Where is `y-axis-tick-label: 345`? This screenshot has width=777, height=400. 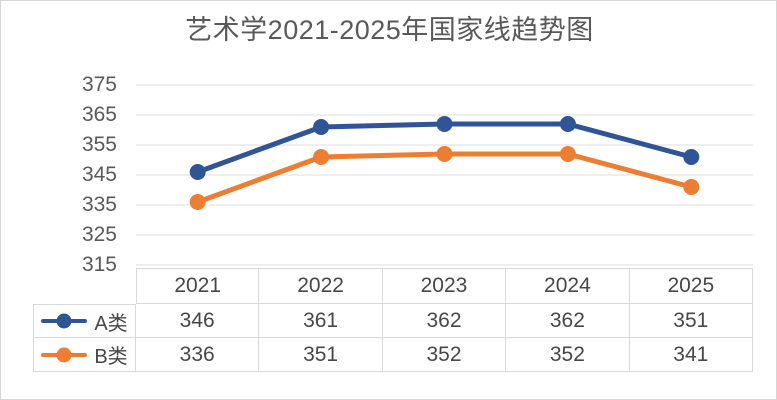
y-axis-tick-label: 345 is located at coordinates (99, 174).